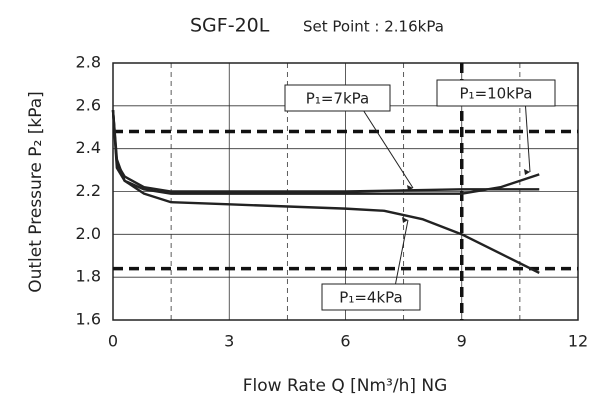  Describe the element at coordinates (88, 62) in the screenshot. I see `y-tick-label: 2.8` at that location.